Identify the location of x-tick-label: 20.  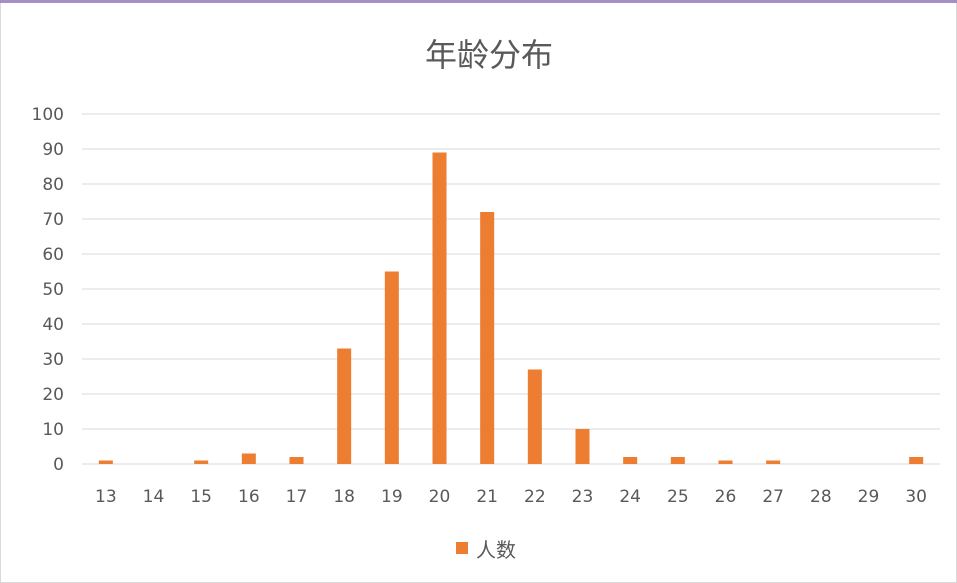
(440, 497).